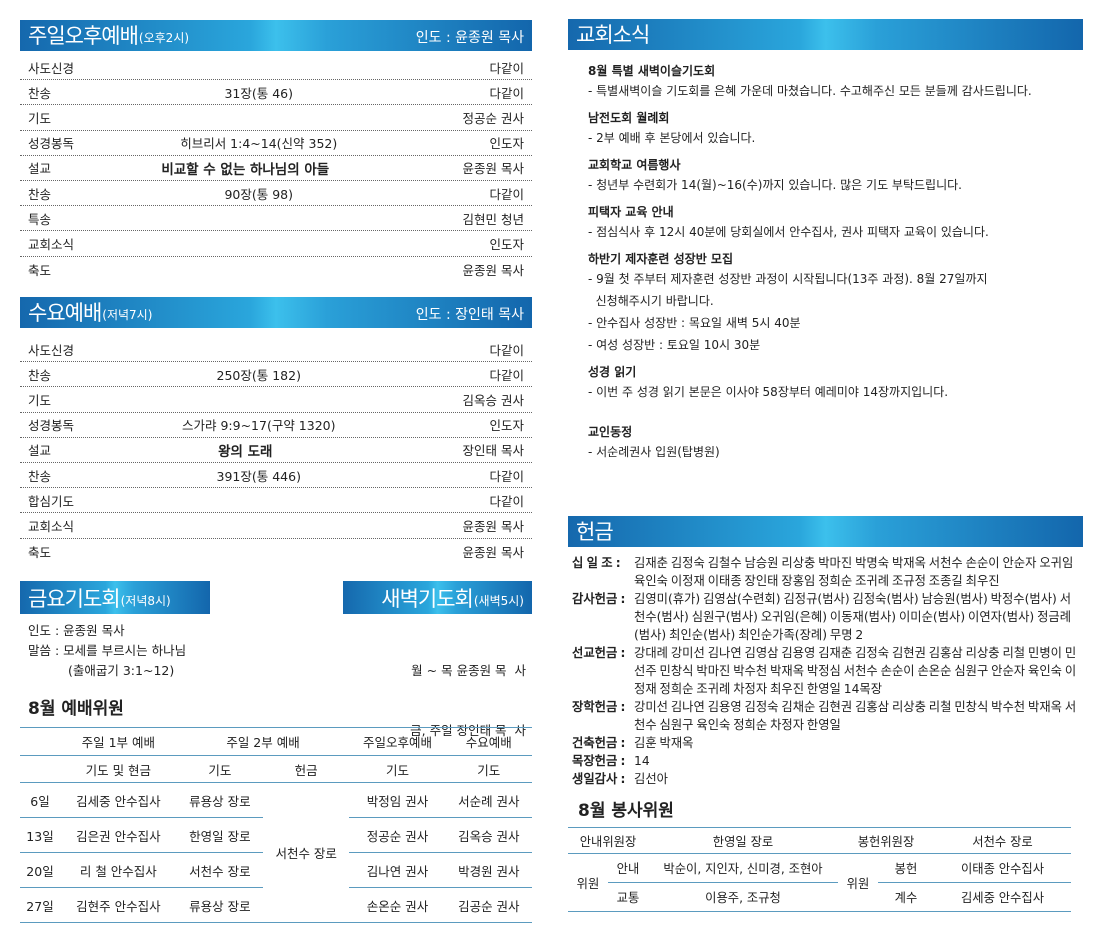 The width and height of the screenshot is (1100, 945). What do you see at coordinates (1002, 868) in the screenshot?
I see `names: 이태종 안수집사` at bounding box center [1002, 868].